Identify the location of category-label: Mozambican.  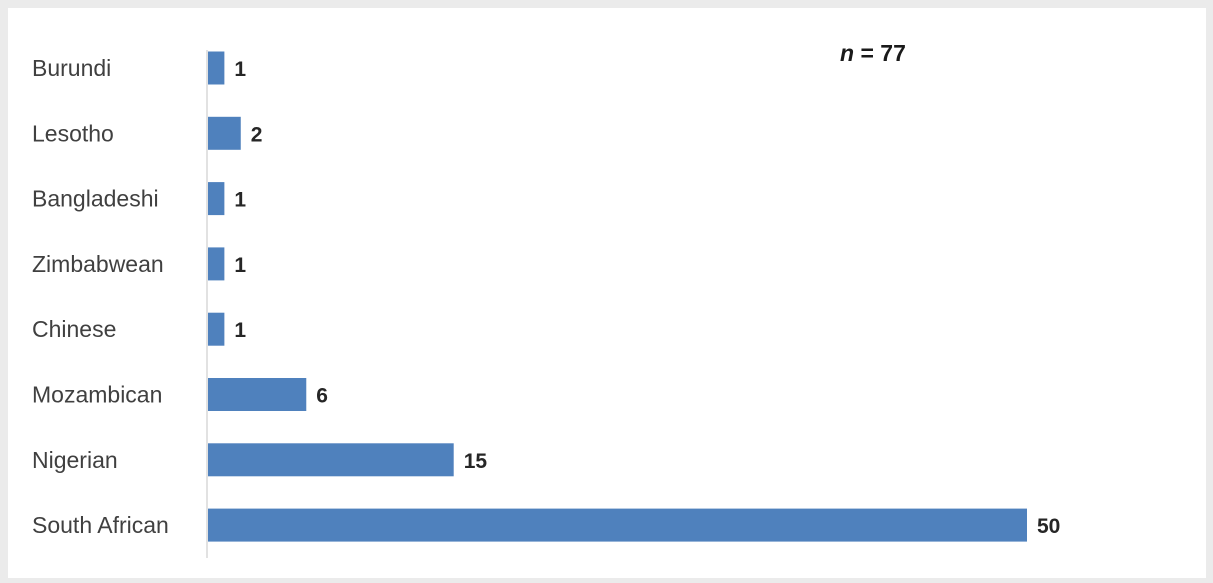
(97, 395).